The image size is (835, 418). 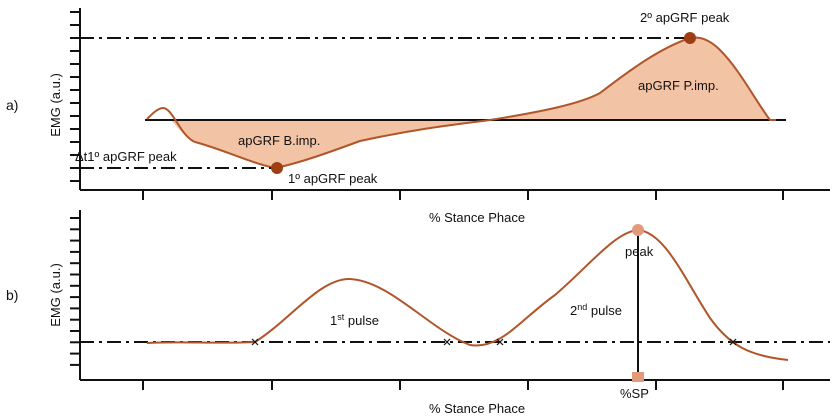 I want to click on panel-a-y-ticks, so click(x=75, y=96).